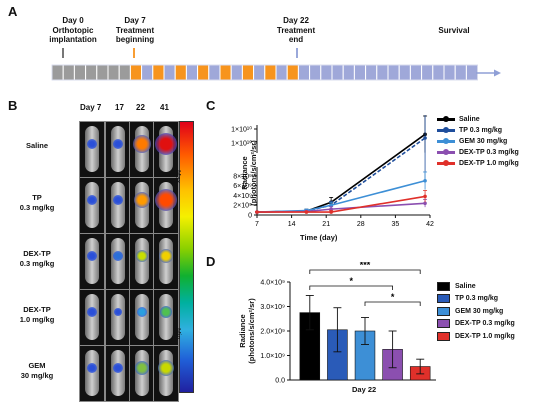  I want to click on panel-b-letter: B, so click(13, 105).